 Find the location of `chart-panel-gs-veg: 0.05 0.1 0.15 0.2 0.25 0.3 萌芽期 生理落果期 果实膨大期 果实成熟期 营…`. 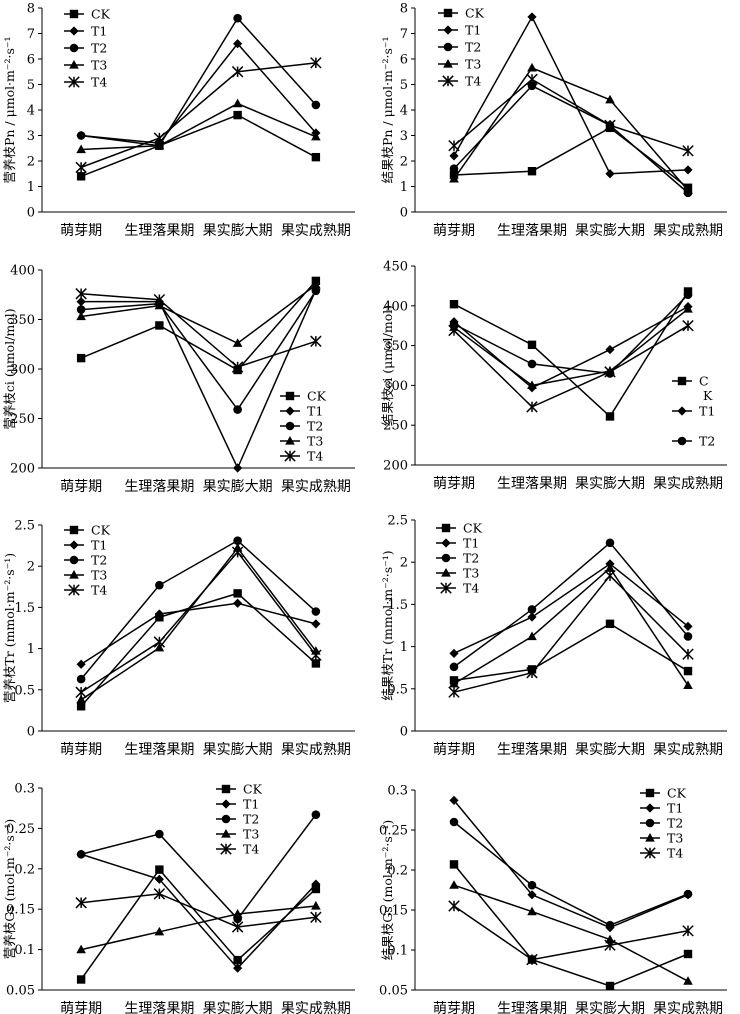

chart-panel-gs-veg: 0.05 0.1 0.15 0.2 0.25 0.3 萌芽期 生理落果期 果实膨大期 果实成熟期 营… is located at coordinates (178, 898).